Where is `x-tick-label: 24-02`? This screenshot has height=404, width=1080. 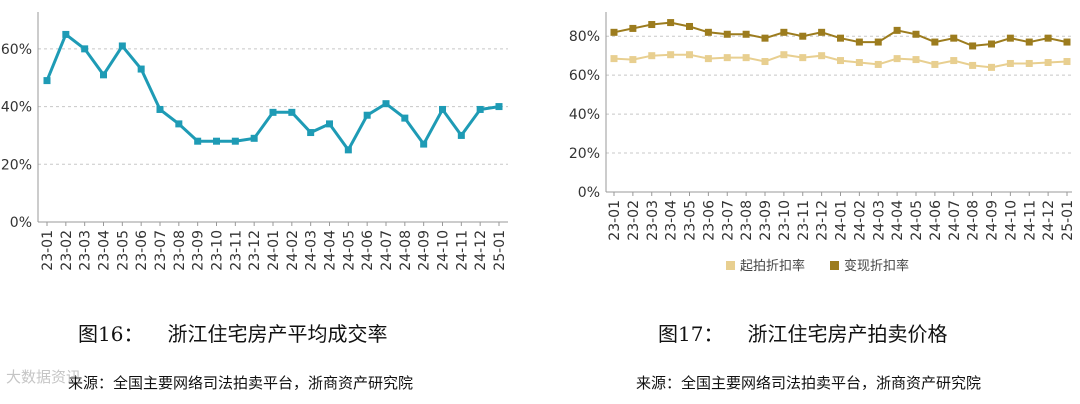
x-tick-label: 24-02 is located at coordinates (293, 250).